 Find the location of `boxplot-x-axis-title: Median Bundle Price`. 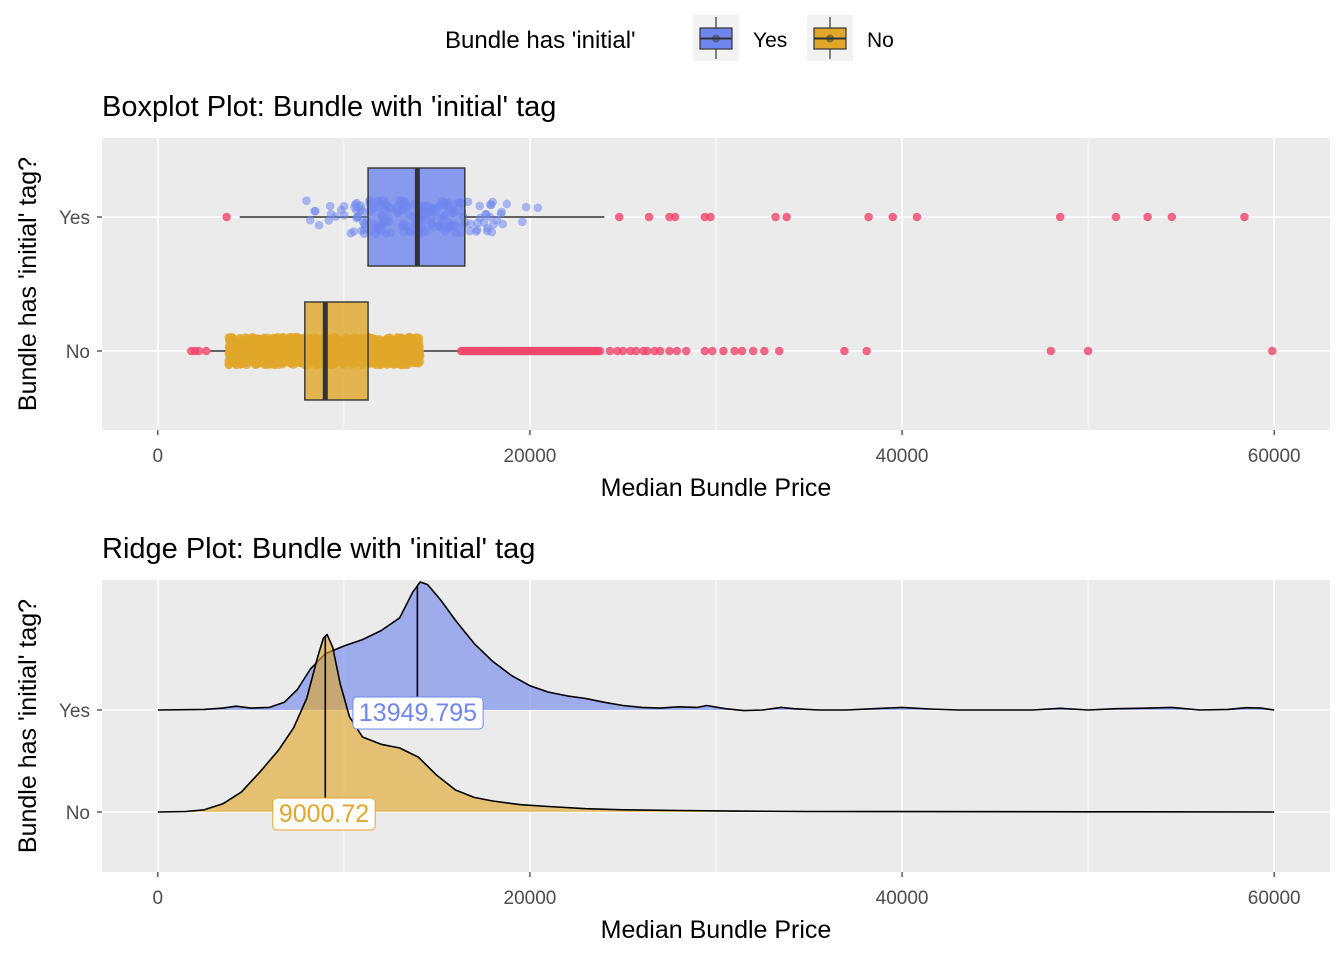

boxplot-x-axis-title: Median Bundle Price is located at coordinates (716, 488).